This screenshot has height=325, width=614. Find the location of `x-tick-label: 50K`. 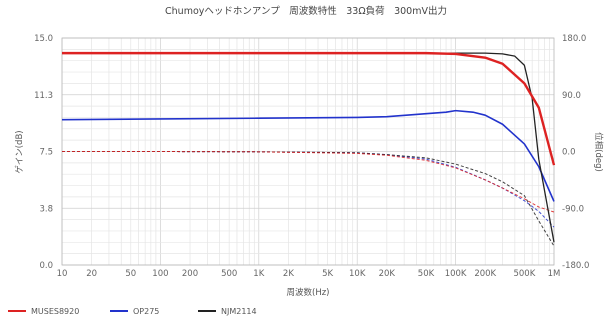

x-tick-label: 50K is located at coordinates (426, 274).